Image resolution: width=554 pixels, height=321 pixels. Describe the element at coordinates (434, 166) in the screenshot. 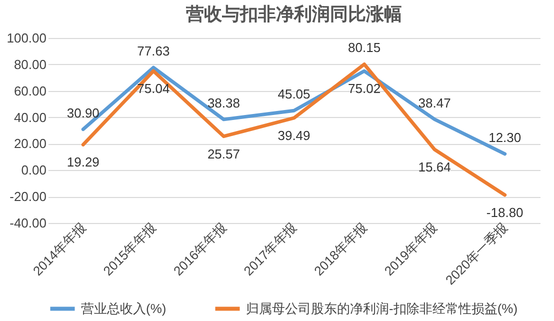

I see `data-label: 15.64` at that location.